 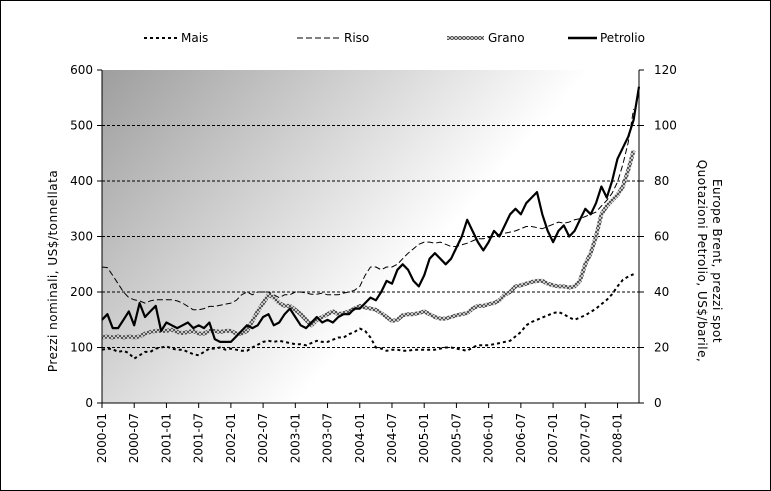 What do you see at coordinates (661, 181) in the screenshot?
I see `y-right-tick-label: 80` at bounding box center [661, 181].